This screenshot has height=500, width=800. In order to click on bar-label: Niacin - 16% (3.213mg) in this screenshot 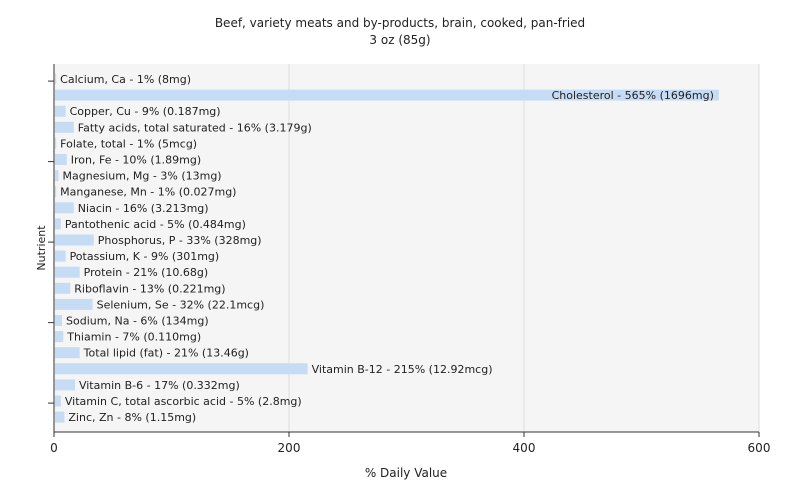, I will do `click(143, 208)`.